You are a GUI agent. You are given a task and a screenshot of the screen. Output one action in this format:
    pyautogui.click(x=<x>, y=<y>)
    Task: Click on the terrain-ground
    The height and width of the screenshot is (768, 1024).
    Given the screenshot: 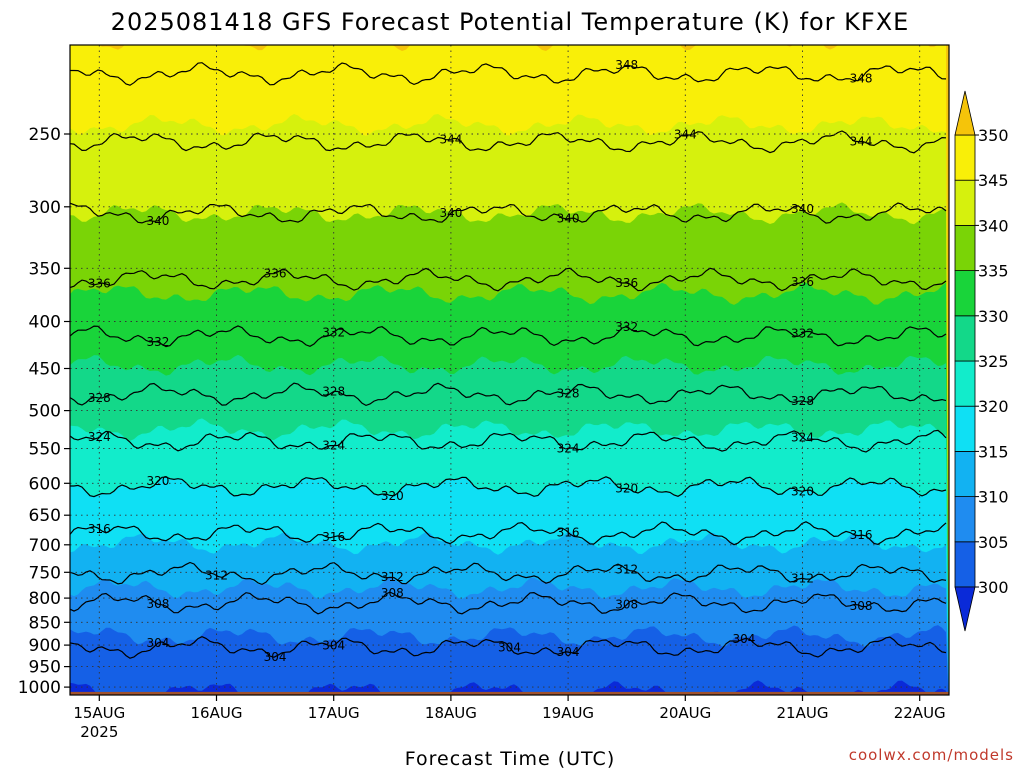 What is the action you would take?
    pyautogui.click(x=509, y=693)
    